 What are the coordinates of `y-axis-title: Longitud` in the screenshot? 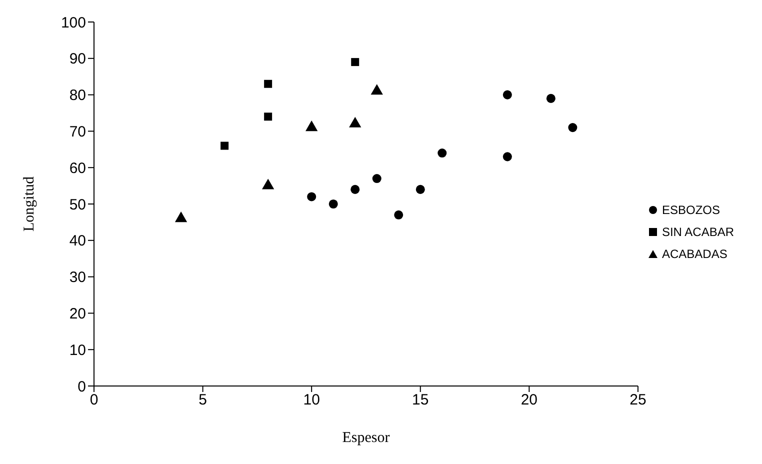 It's located at (29, 204).